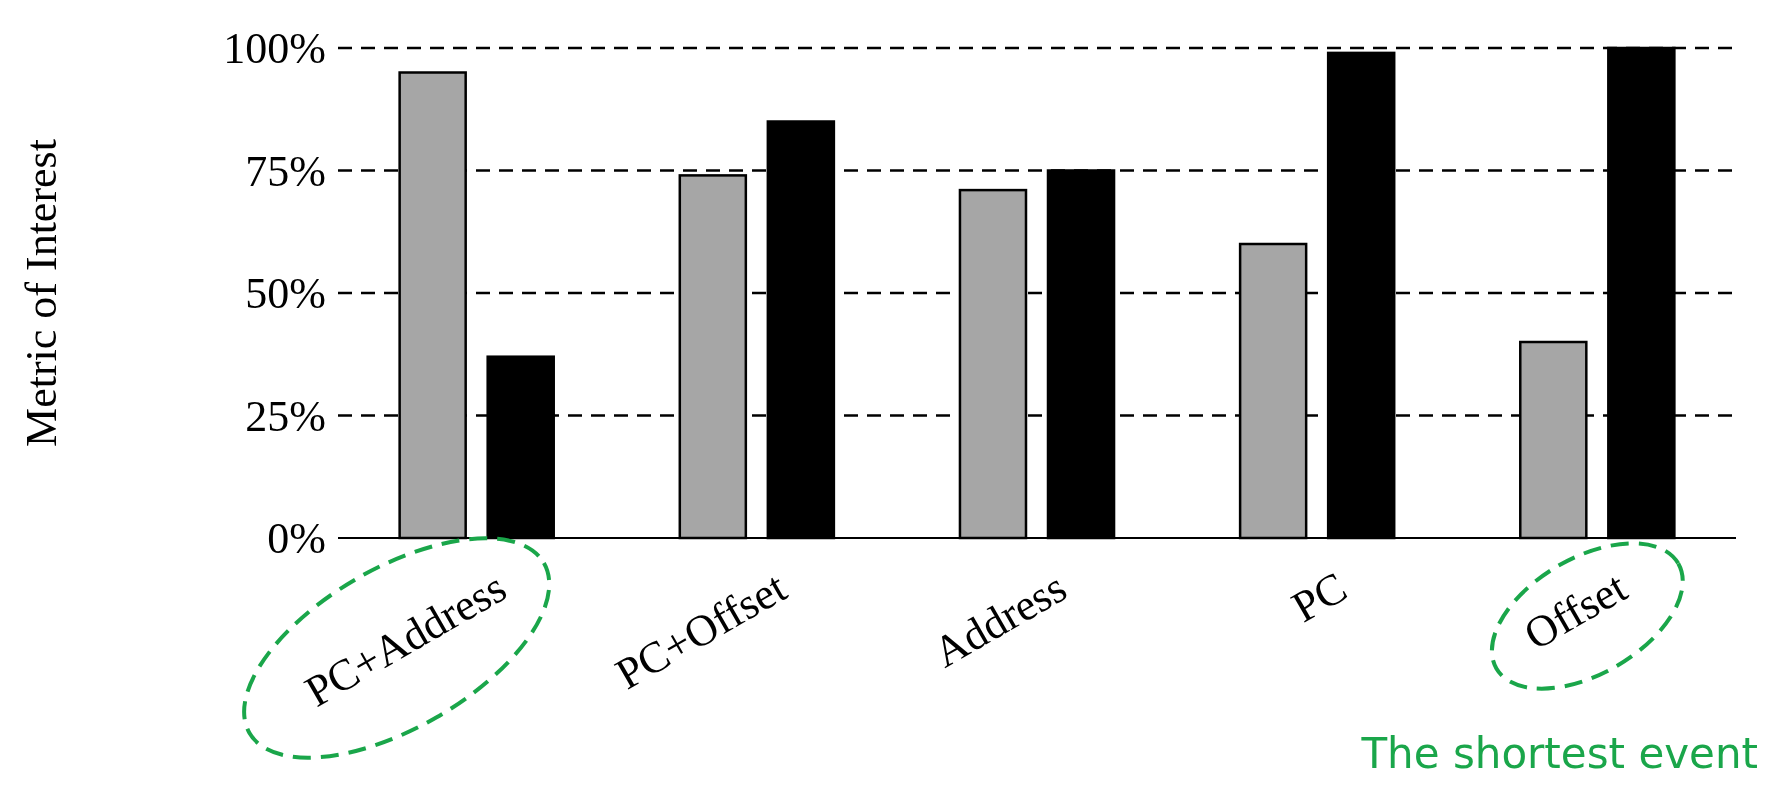 The image size is (1774, 786). What do you see at coordinates (1559, 753) in the screenshot?
I see `text: The shortest event` at bounding box center [1559, 753].